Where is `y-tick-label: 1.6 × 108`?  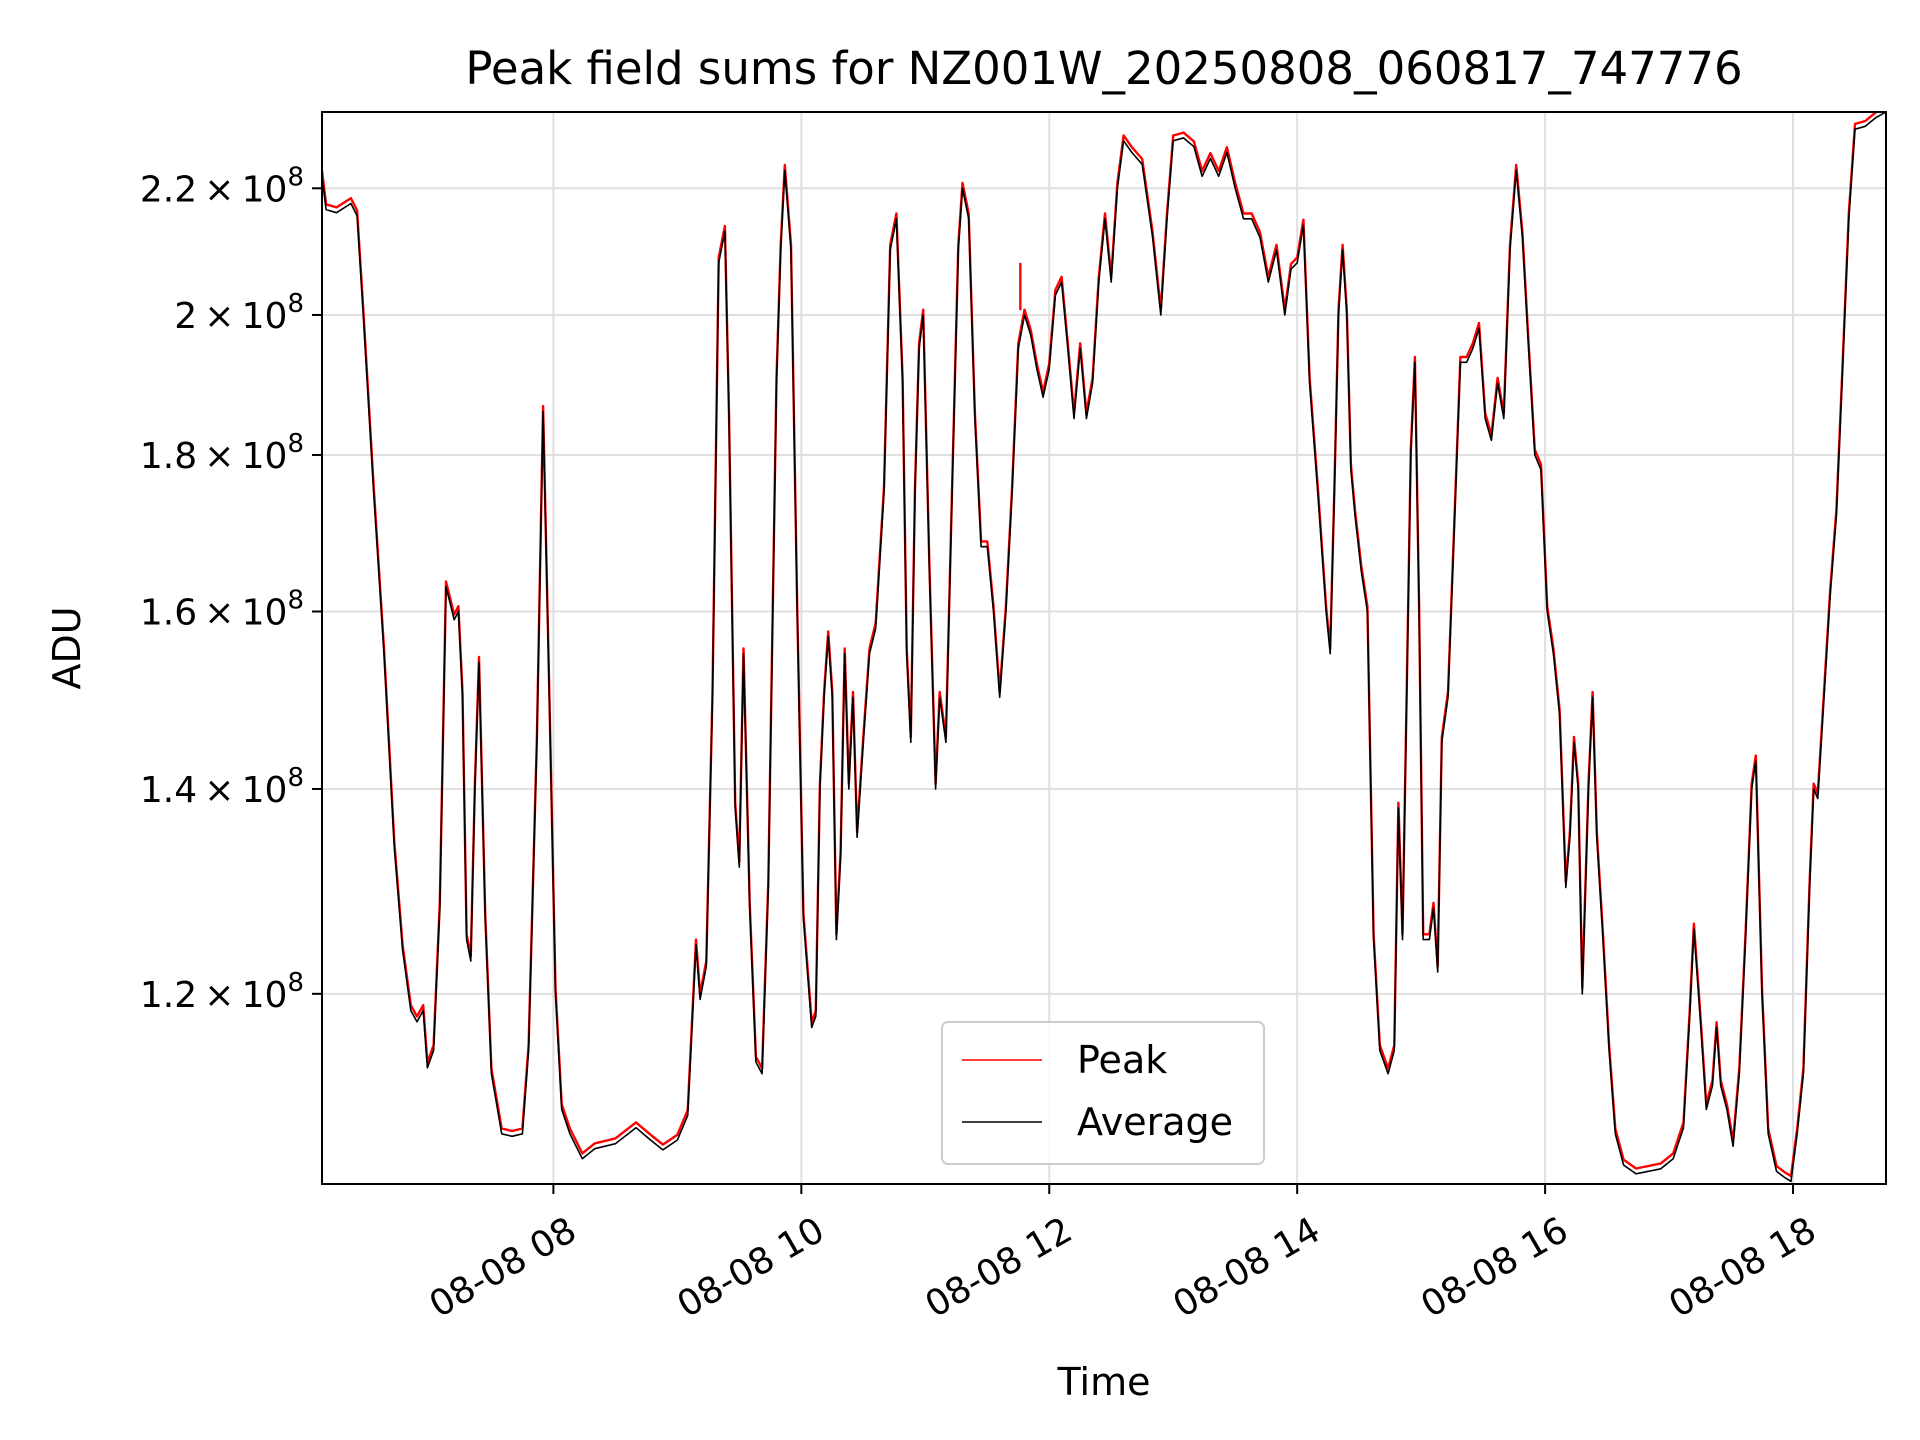 y-tick-label: 1.6 × 108 is located at coordinates (222, 610).